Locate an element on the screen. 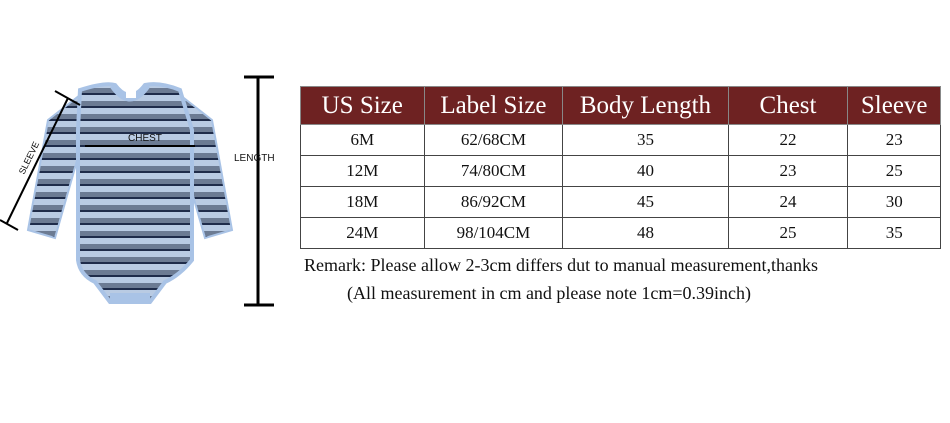 The height and width of the screenshot is (423, 950). table-row: 12M 74/80CM 40 23 25 is located at coordinates (620, 171).